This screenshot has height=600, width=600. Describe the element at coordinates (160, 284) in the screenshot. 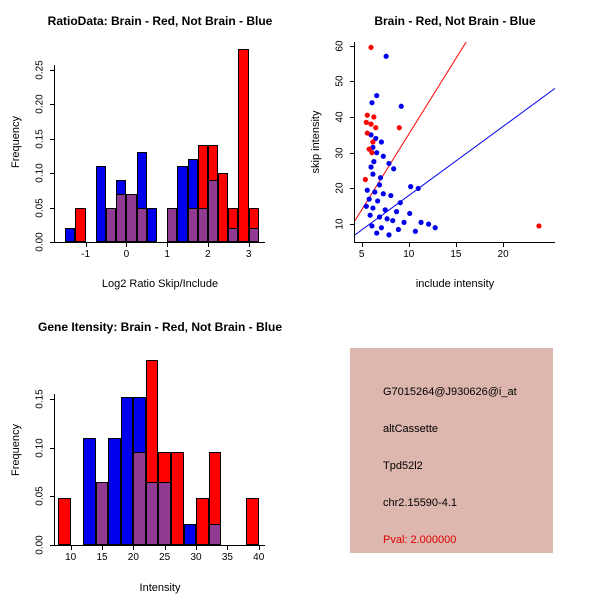

I see `ratio-histogram-xlabel: Log2 Ratio Skip/Include` at that location.